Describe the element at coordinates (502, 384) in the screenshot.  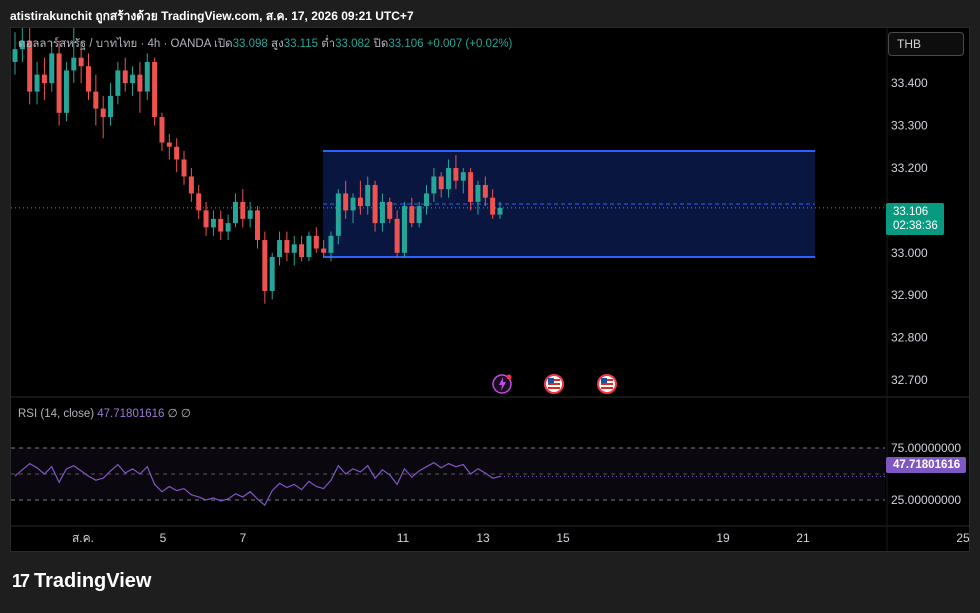
I see `lightning-icon-glyph` at that location.